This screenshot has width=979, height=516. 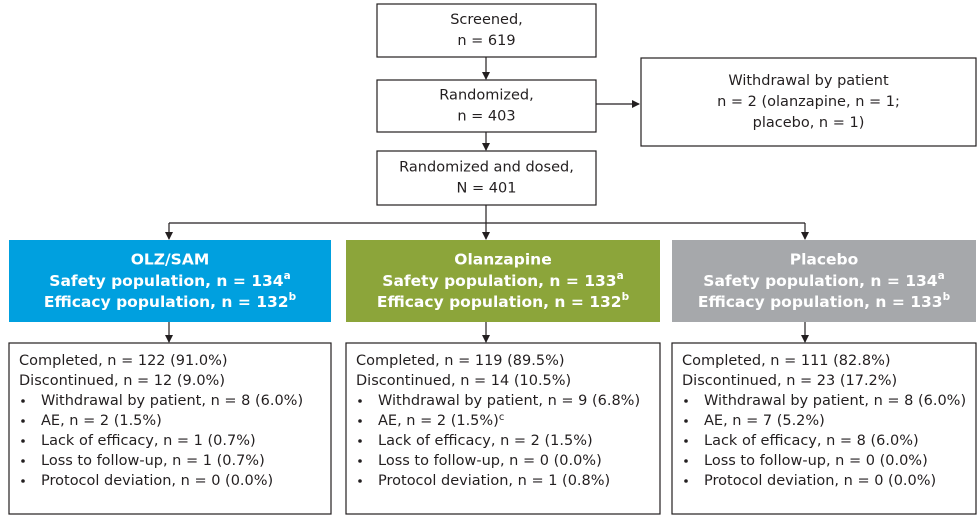 I want to click on box-text: N = 401, so click(x=487, y=189).